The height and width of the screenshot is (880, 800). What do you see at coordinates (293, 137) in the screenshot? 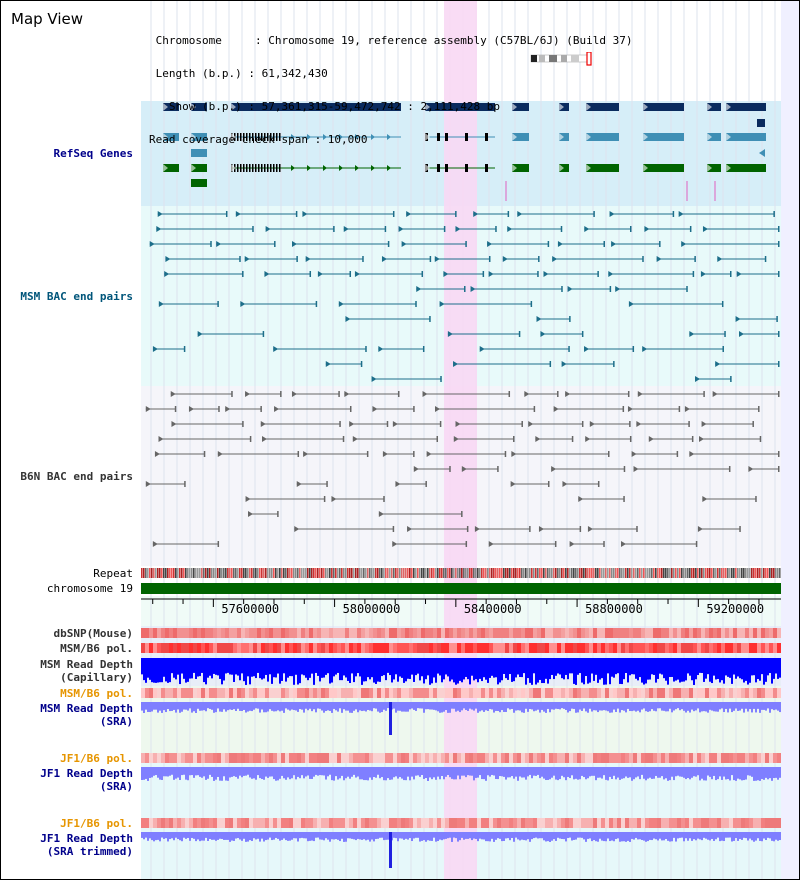
I see `gene-strand-marker` at bounding box center [293, 137].